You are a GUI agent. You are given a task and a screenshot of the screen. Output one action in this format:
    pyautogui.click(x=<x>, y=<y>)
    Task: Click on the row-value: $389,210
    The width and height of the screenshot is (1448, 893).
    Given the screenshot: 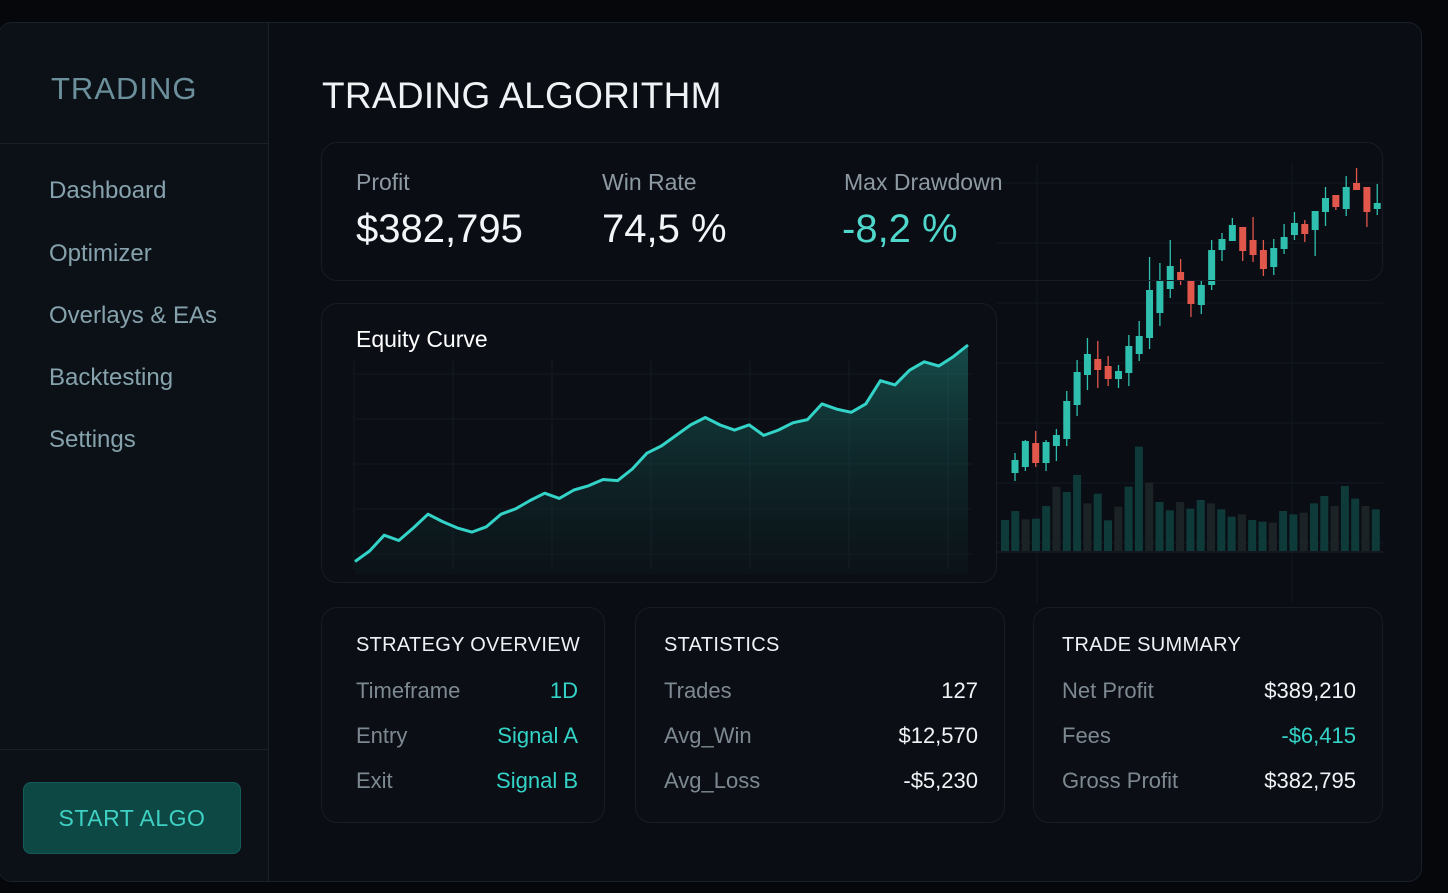 What is the action you would take?
    pyautogui.click(x=1310, y=690)
    